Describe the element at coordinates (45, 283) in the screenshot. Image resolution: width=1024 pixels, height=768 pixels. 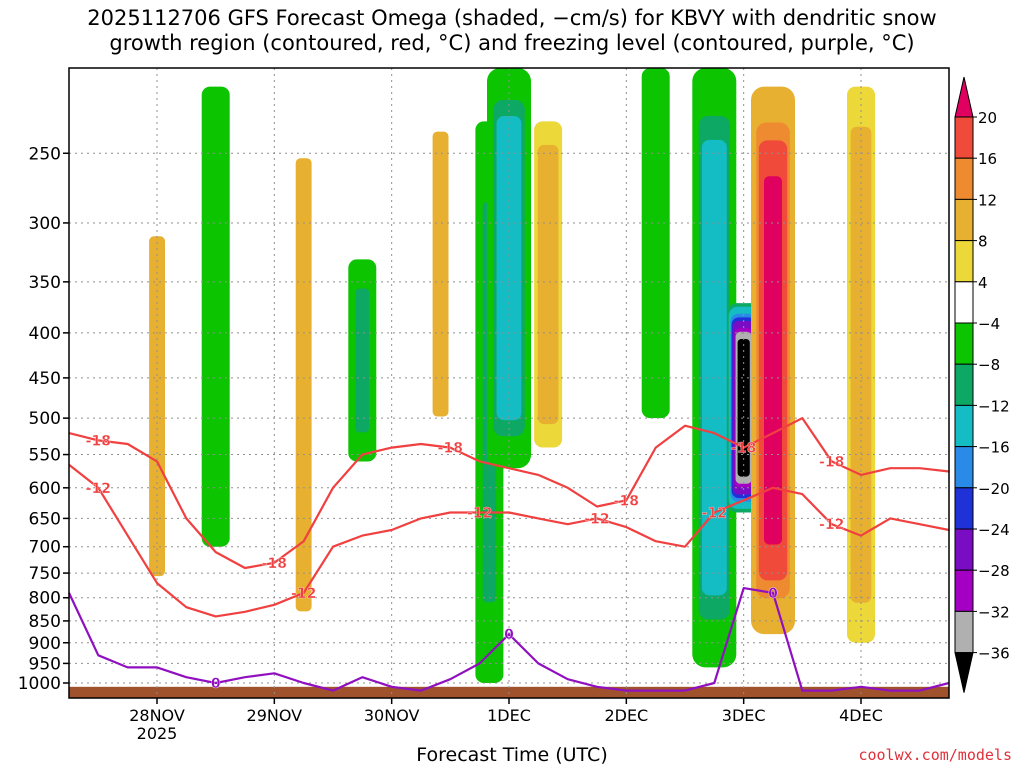
I see `y-tick-label: 350` at that location.